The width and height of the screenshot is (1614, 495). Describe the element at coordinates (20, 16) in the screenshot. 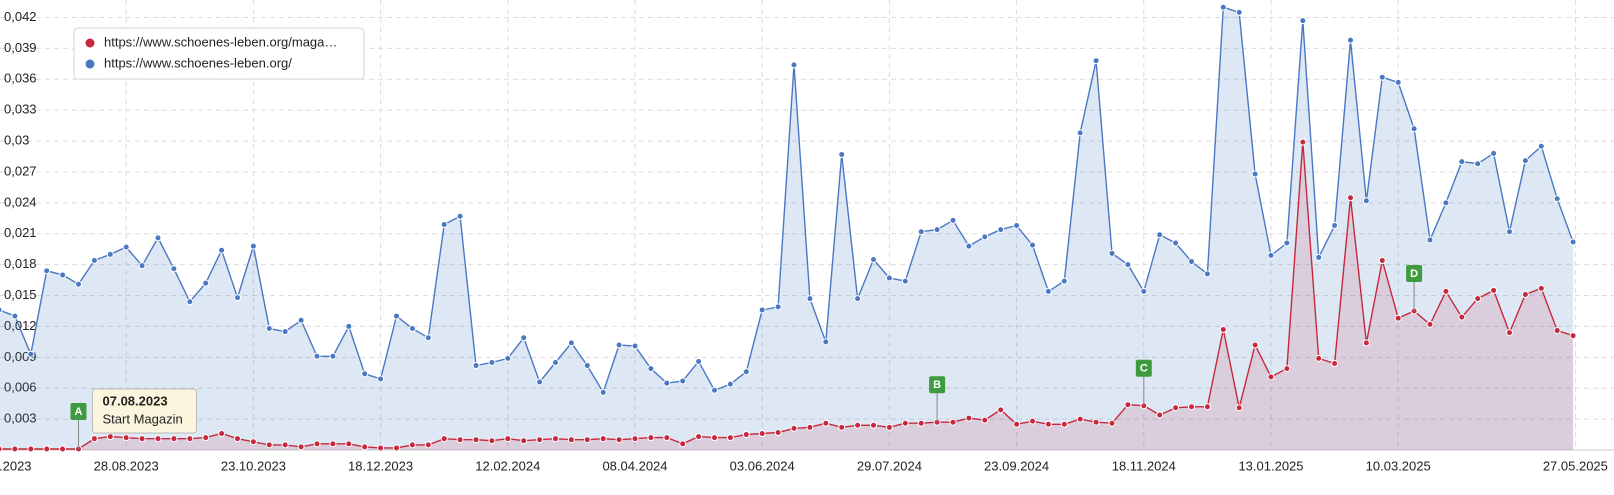

I see `y-tick-label: 0,042` at that location.